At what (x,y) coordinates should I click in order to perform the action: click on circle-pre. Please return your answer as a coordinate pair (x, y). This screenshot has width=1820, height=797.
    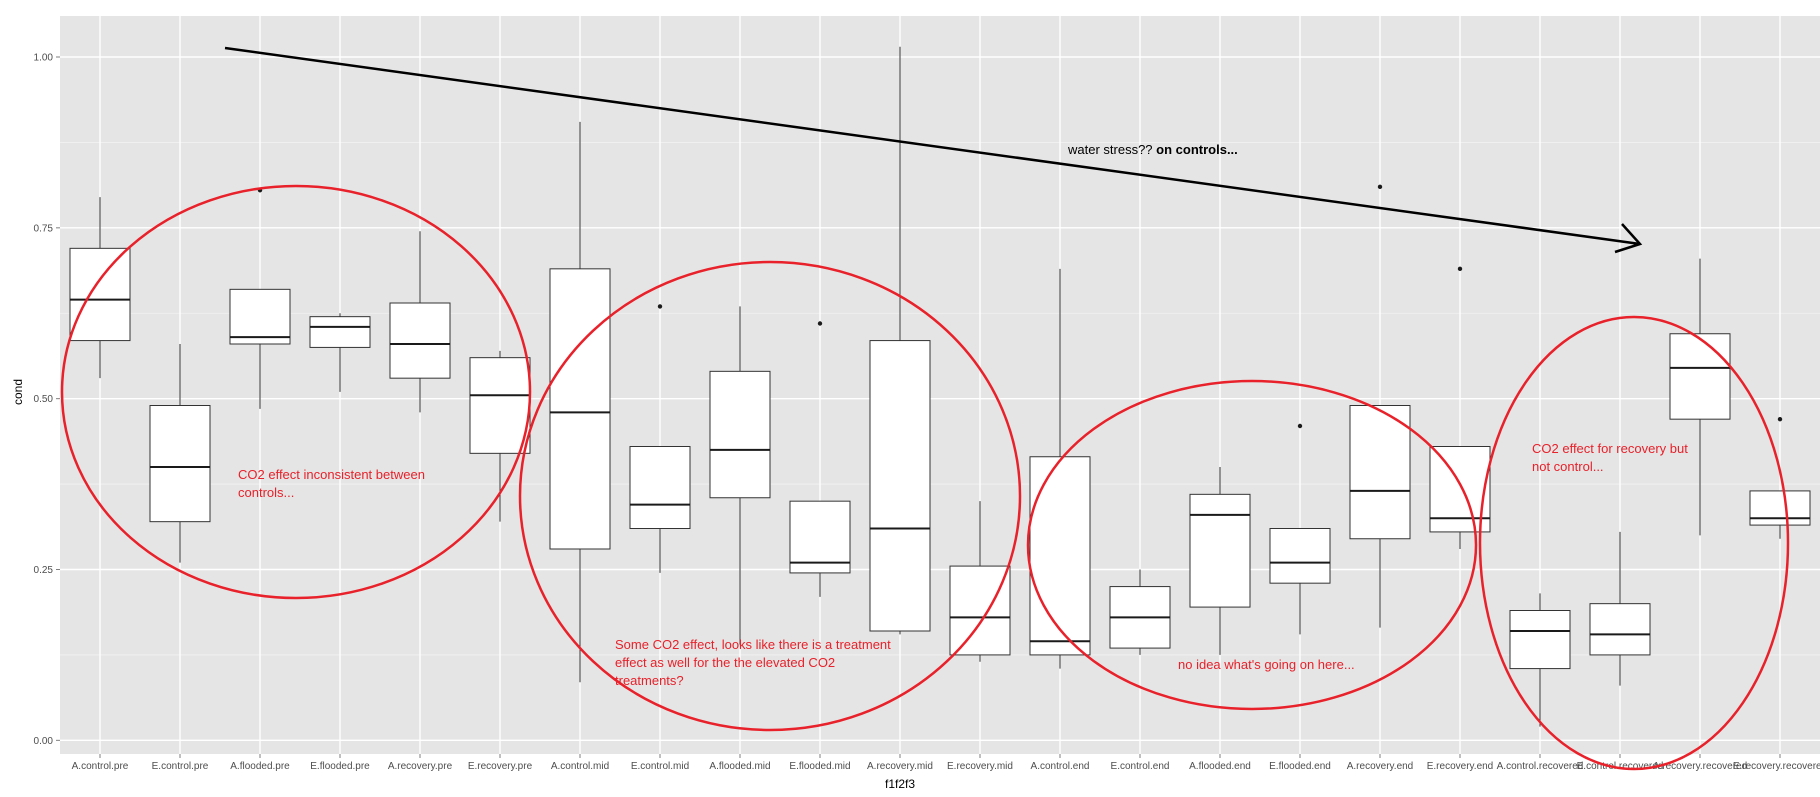
    Looking at the image, I should click on (296, 392).